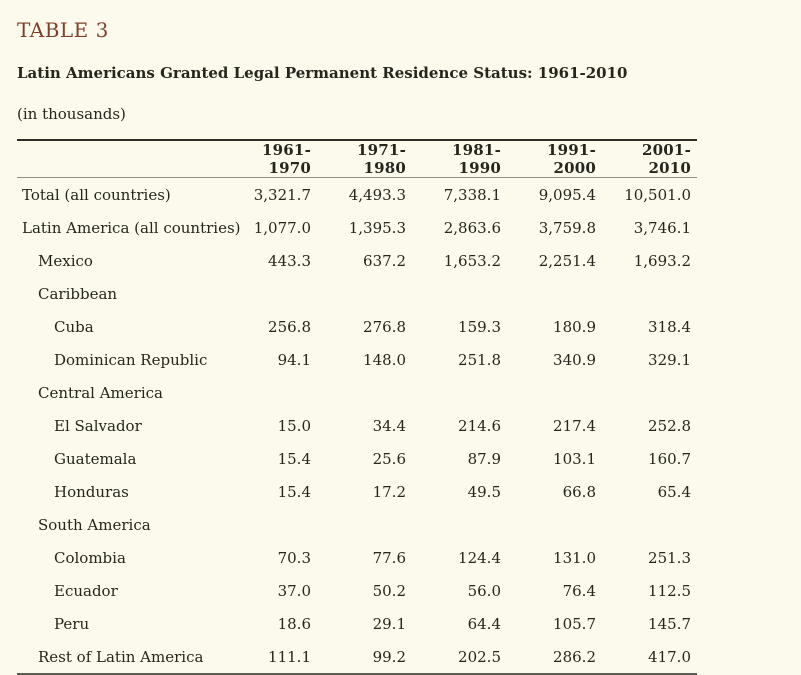 The image size is (801, 675). I want to click on cell-value: 66.8, so click(579, 491).